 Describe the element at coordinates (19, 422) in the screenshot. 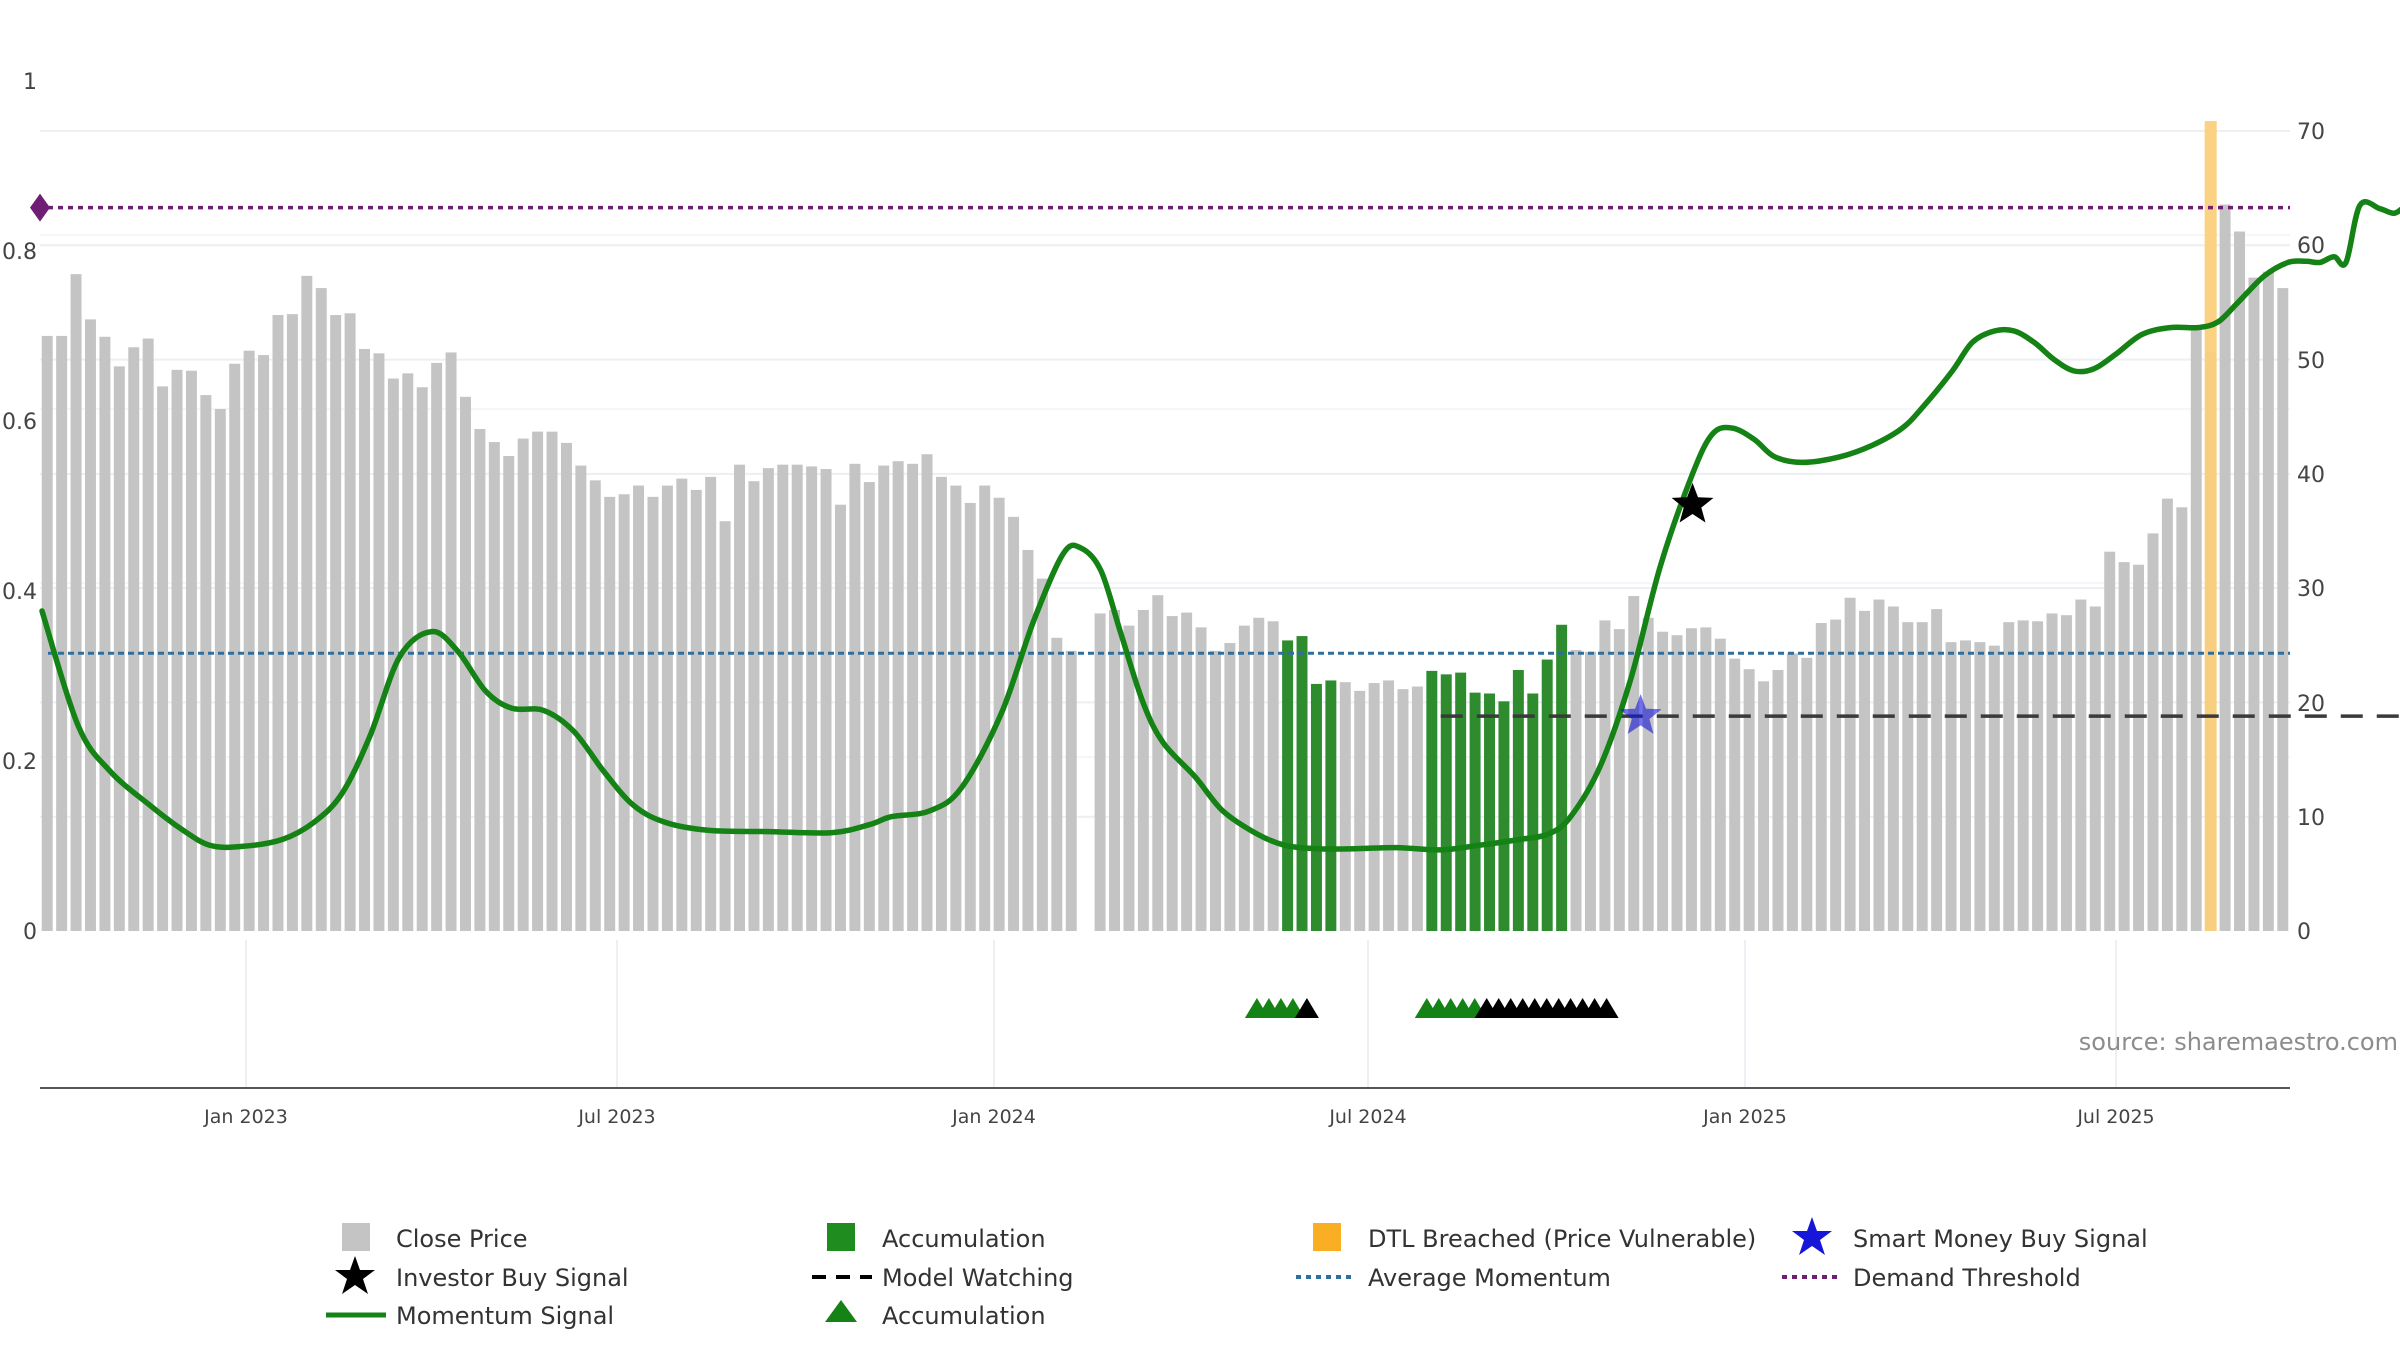

I see `left-tick-label: 0.6` at that location.